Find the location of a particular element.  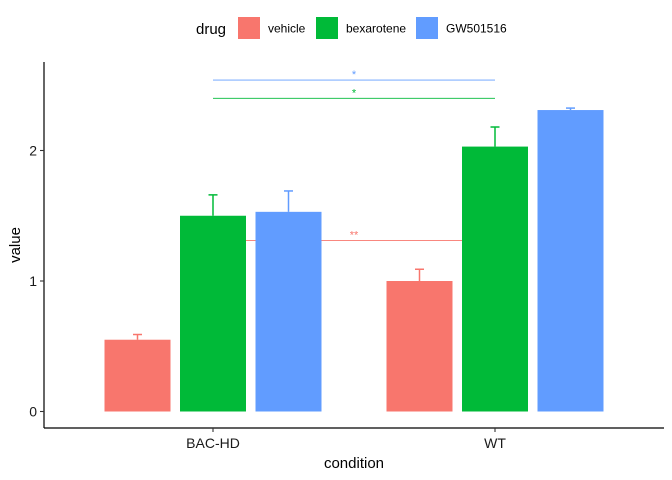

error-bar-bexarotene-WT is located at coordinates (495, 136).